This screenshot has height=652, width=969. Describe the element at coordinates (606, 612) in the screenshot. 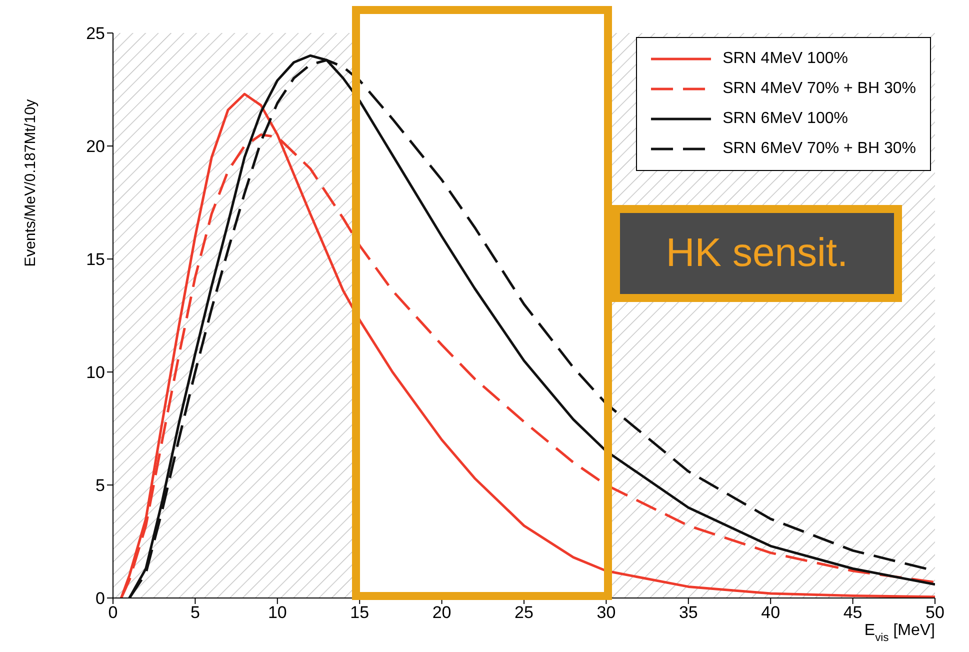

I see `x-tick-label: 30` at that location.